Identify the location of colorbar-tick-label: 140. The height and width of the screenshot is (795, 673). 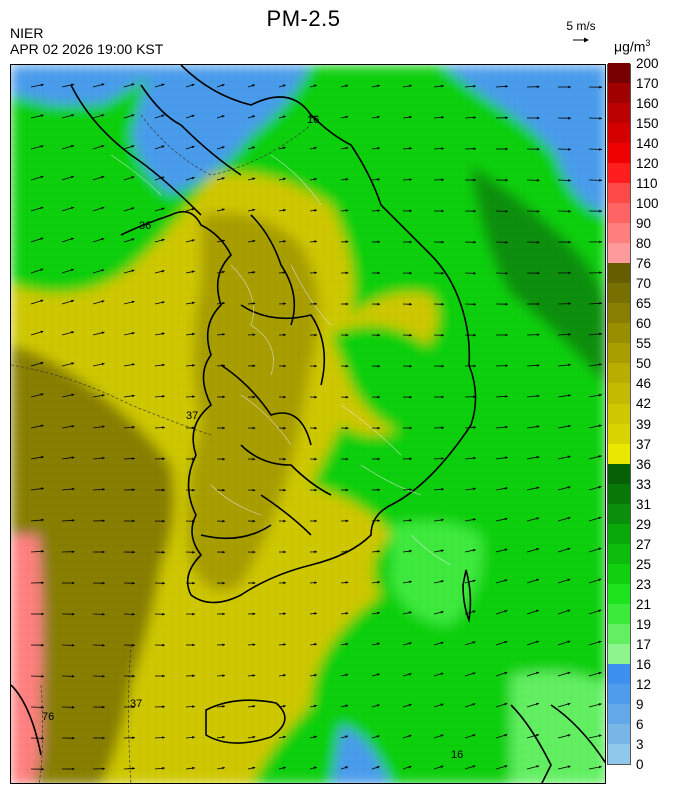
(647, 144).